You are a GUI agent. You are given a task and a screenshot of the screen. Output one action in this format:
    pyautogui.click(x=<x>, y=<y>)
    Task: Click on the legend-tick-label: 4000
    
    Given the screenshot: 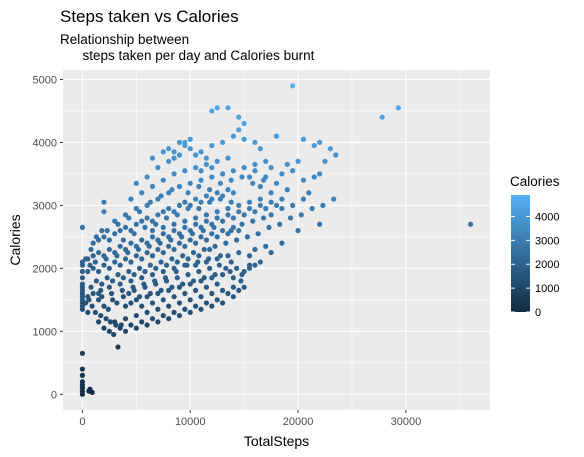 What is the action you would take?
    pyautogui.click(x=547, y=217)
    